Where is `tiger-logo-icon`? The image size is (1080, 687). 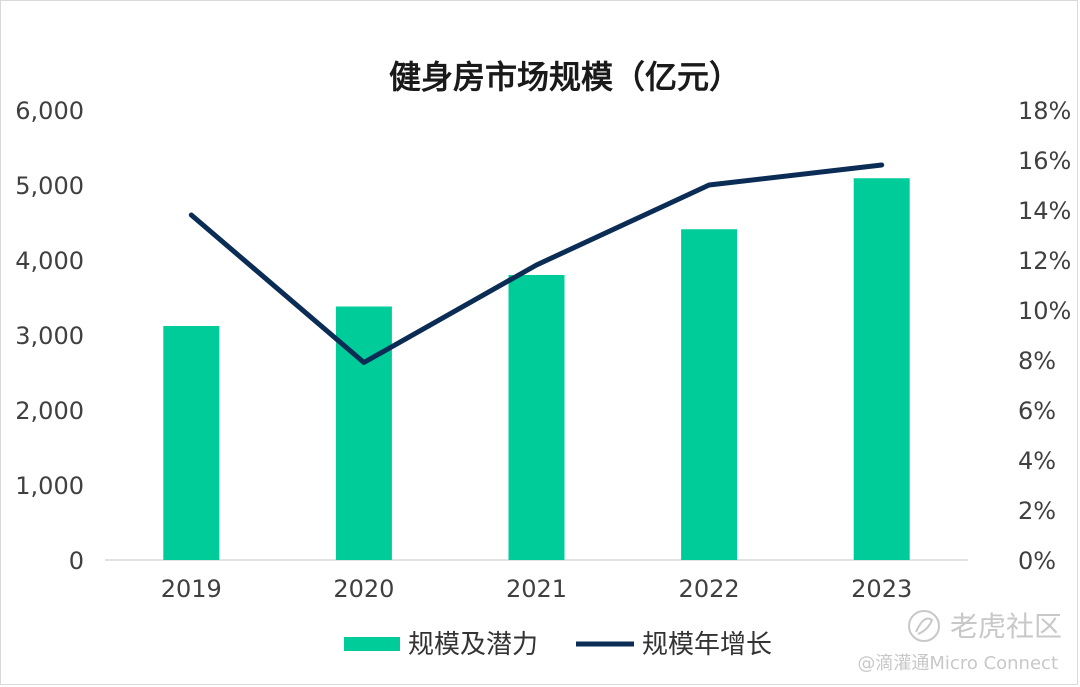 tiger-logo-icon is located at coordinates (924, 626).